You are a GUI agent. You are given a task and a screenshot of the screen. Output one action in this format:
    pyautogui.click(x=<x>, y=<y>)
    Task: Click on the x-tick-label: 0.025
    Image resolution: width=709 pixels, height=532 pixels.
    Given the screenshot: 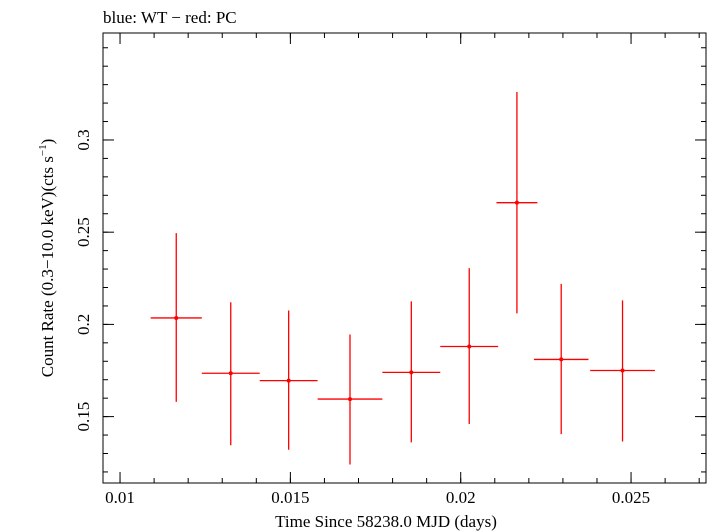 What is the action you would take?
    pyautogui.click(x=631, y=497)
    